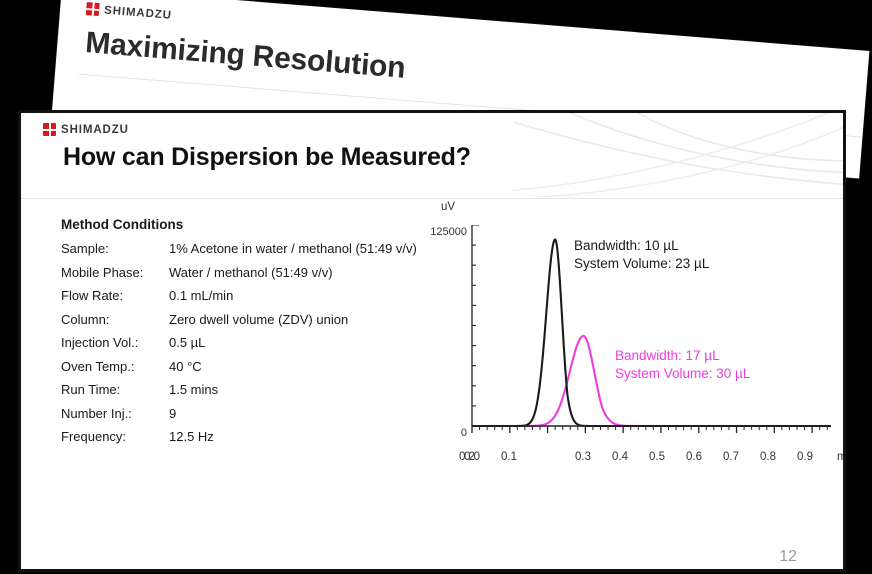 Image resolution: width=872 pixels, height=574 pixels. Describe the element at coordinates (678, 155) in the screenshot. I see `decorative-arcs` at that location.